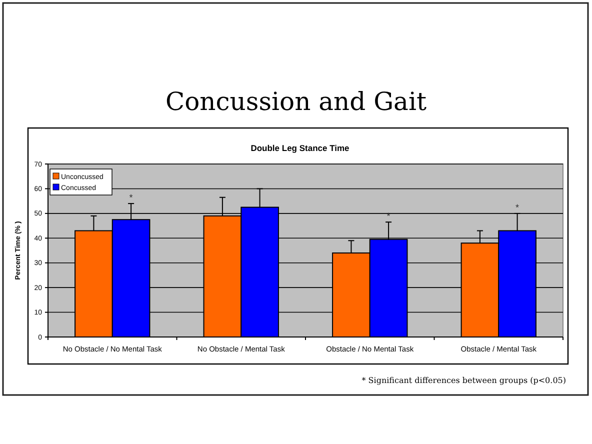  Describe the element at coordinates (296, 101) in the screenshot. I see `chart-title: Concussion and Gait` at that location.